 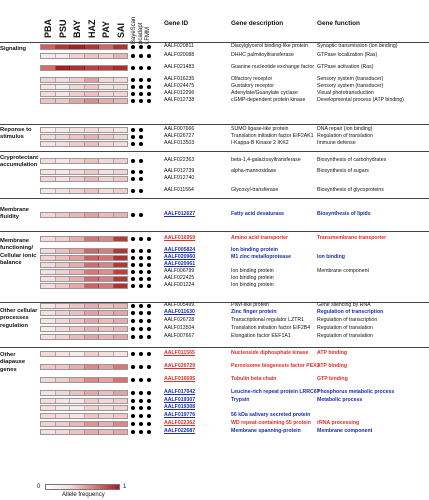 I want to click on gene-description: Fatty acid desaturase, so click(x=258, y=214).